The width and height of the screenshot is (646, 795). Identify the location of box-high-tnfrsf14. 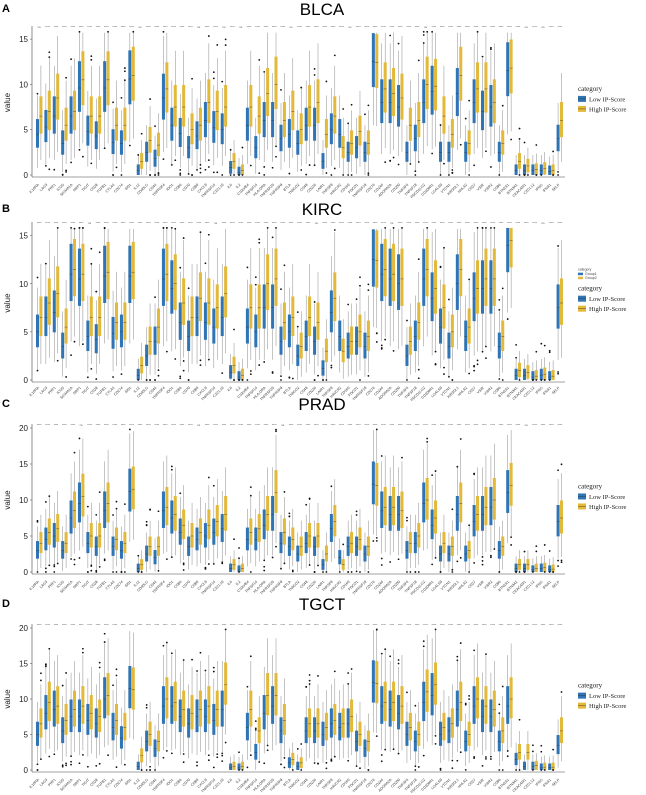
(217, 110).